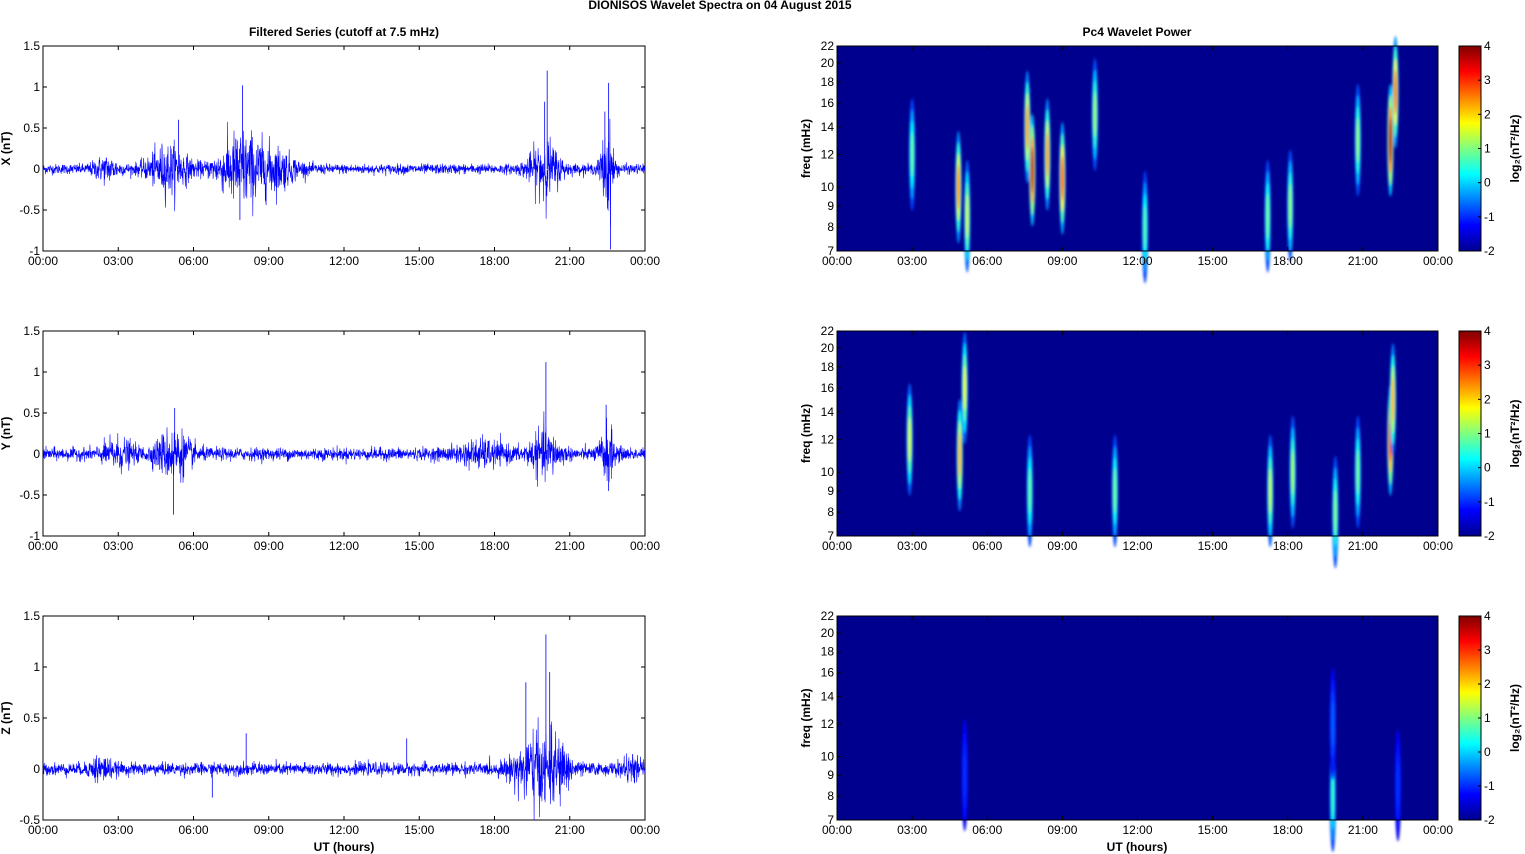 The width and height of the screenshot is (1525, 854). What do you see at coordinates (830, 227) in the screenshot?
I see `spectrum-x-ytick-label: 8` at bounding box center [830, 227].